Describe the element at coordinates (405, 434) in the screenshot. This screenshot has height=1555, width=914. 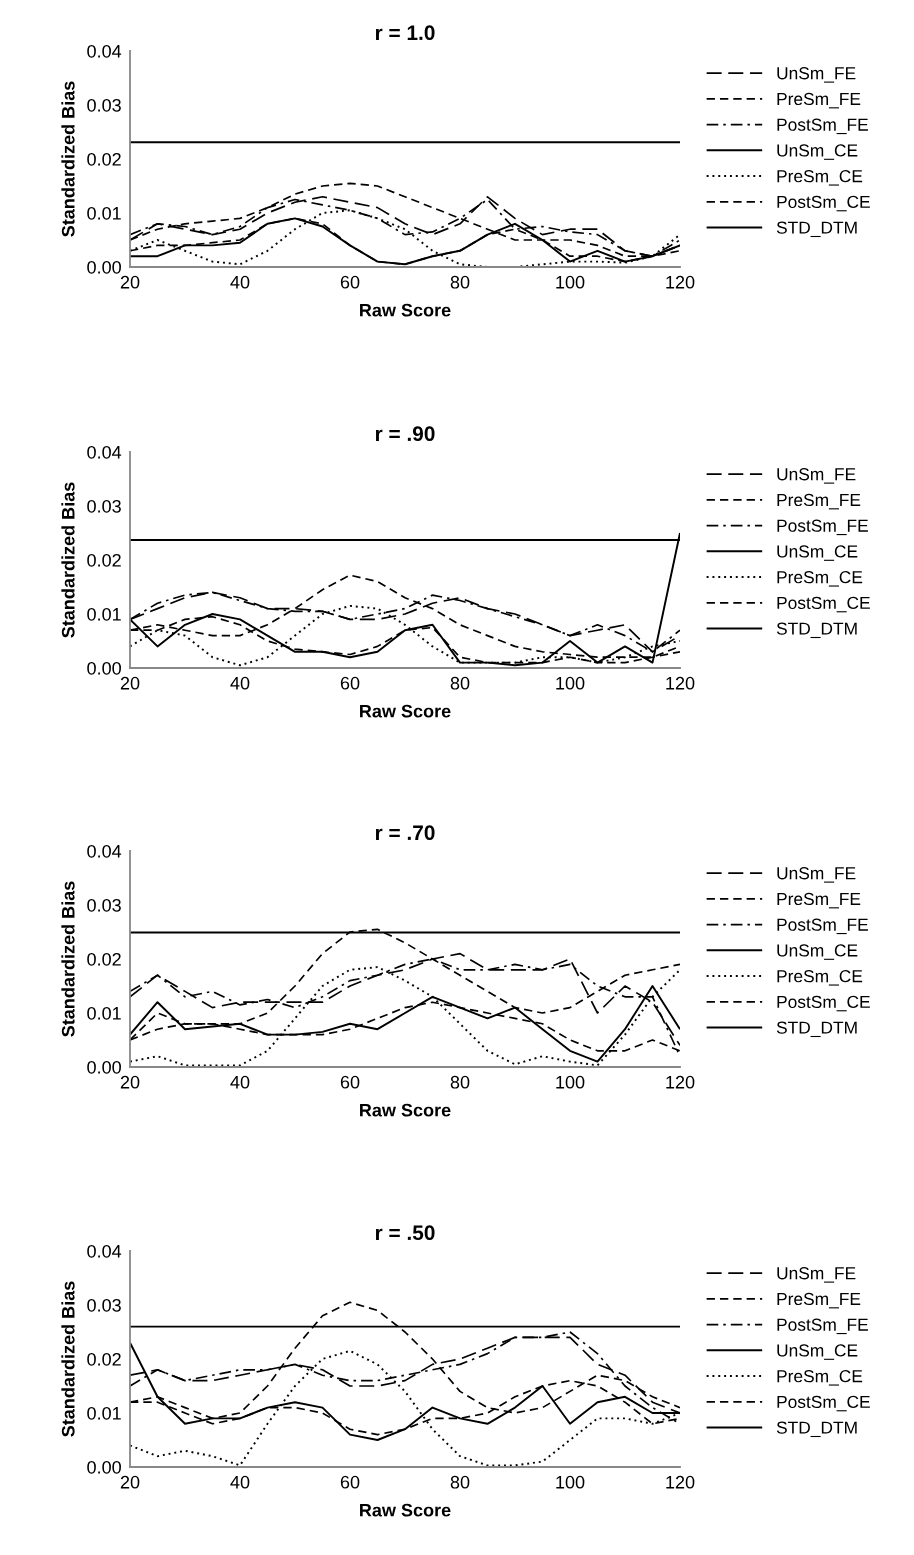
I see `chart-title: r = .90` at that location.